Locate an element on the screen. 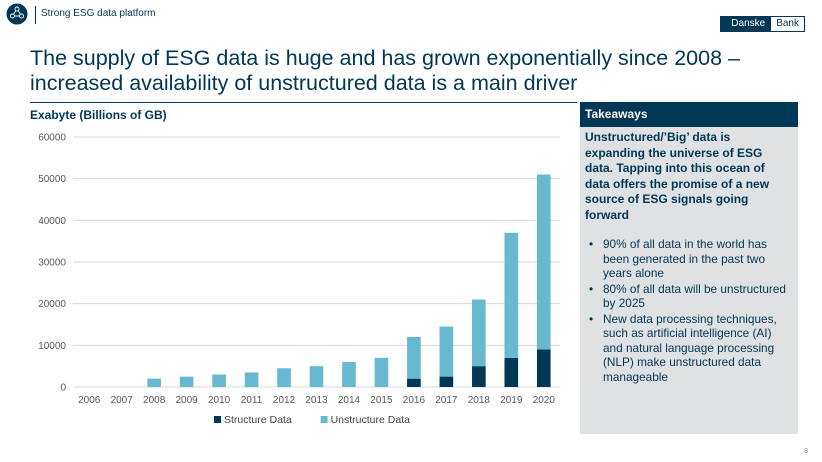  x-tick-label: 2019 is located at coordinates (511, 400).